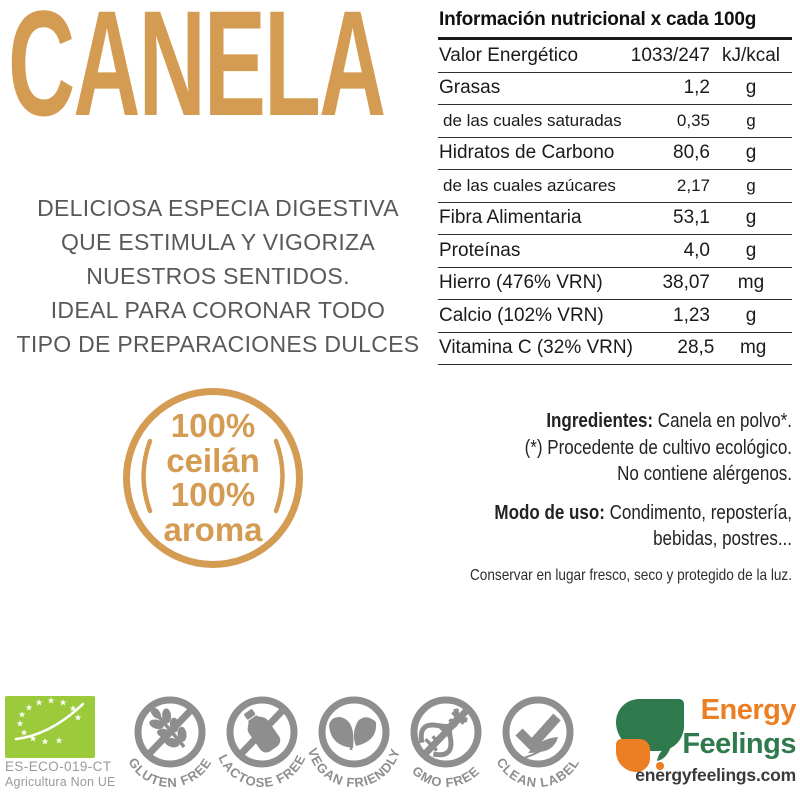 Image resolution: width=800 pixels, height=800 pixels. Describe the element at coordinates (527, 153) in the screenshot. I see `row-label: Hidratos de Carbono` at that location.